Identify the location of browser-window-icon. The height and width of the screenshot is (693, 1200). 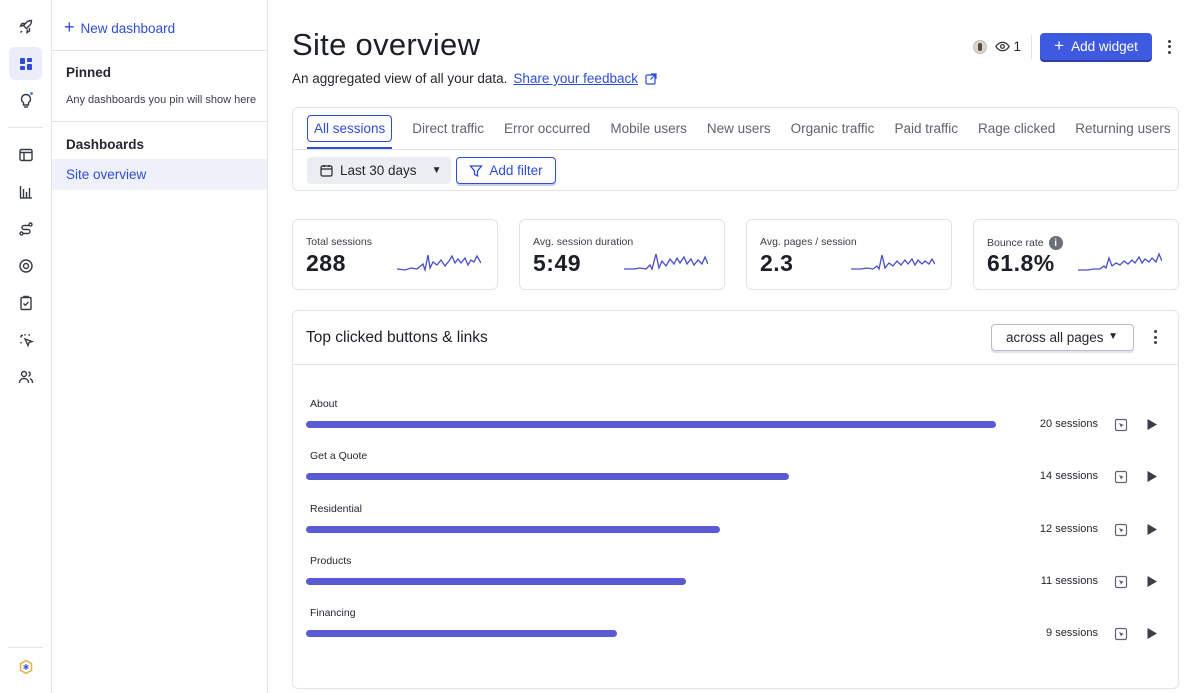
(25, 154).